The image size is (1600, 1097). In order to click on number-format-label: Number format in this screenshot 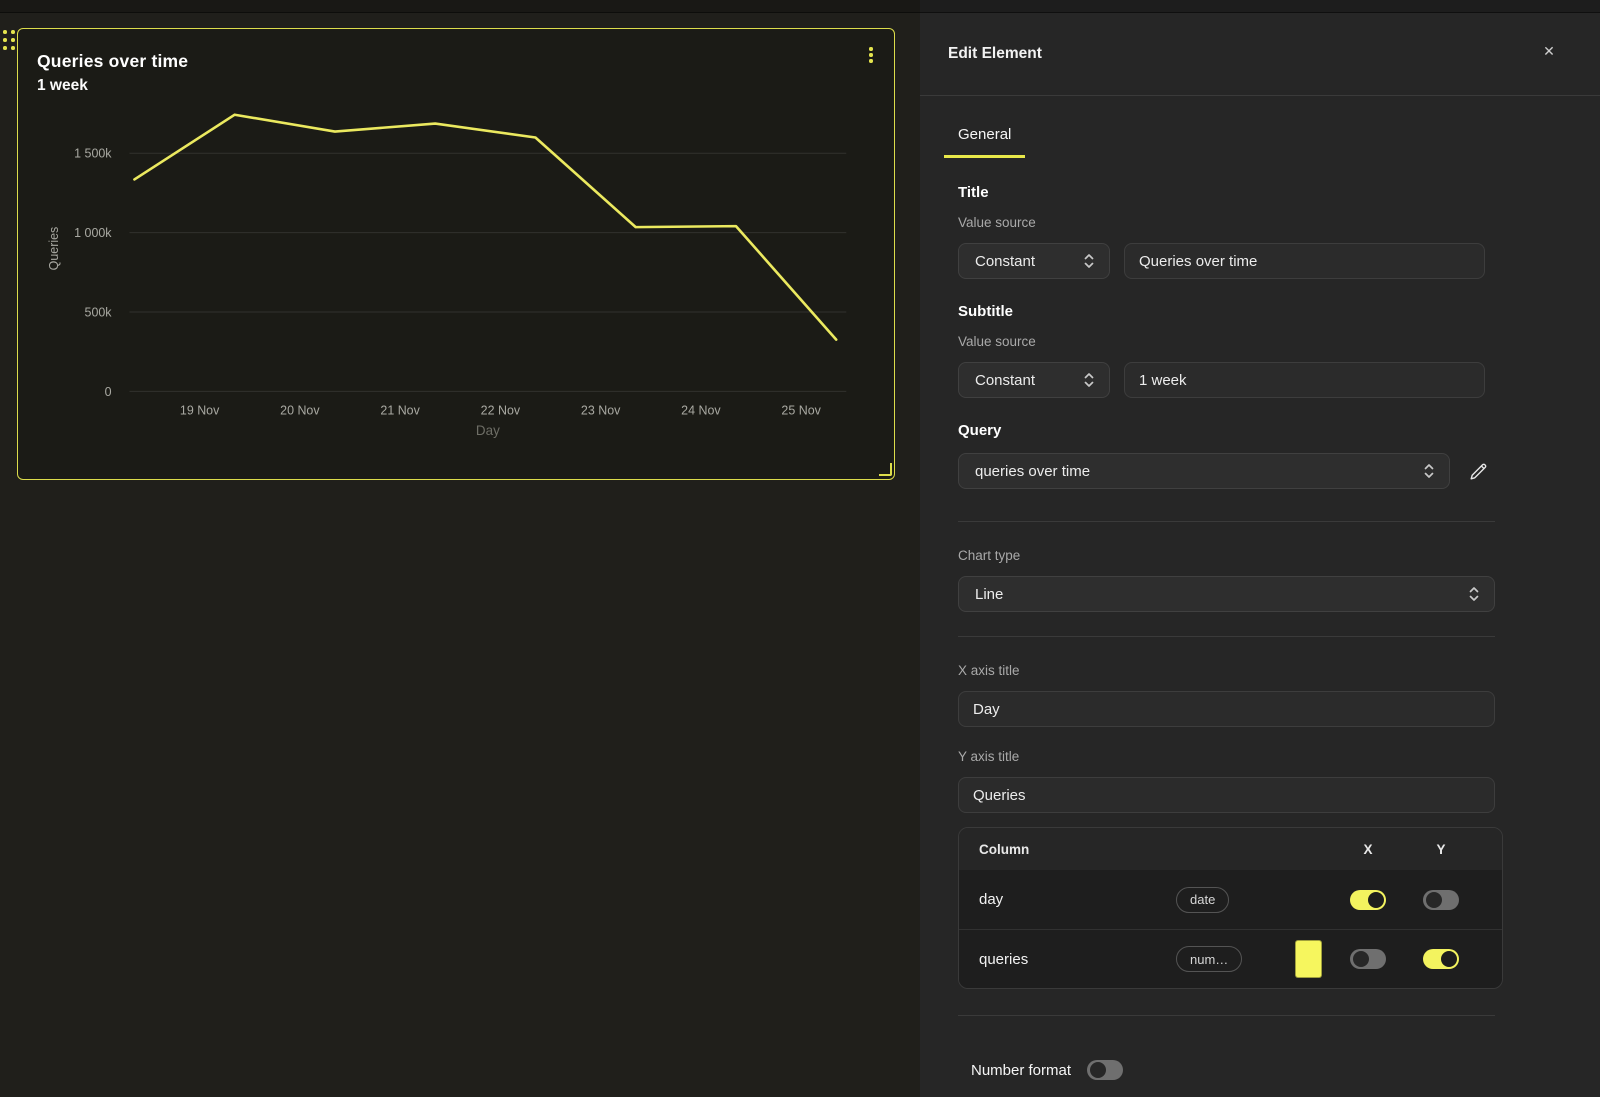, I will do `click(1021, 1070)`.